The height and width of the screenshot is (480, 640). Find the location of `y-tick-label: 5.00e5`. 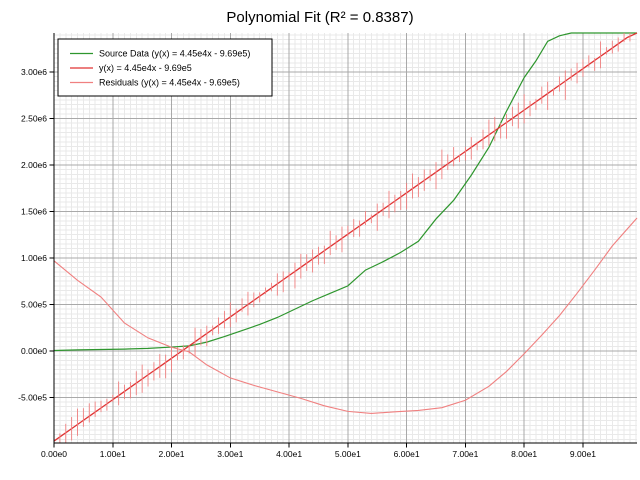

y-tick-label: 5.00e5 is located at coordinates (34, 304).